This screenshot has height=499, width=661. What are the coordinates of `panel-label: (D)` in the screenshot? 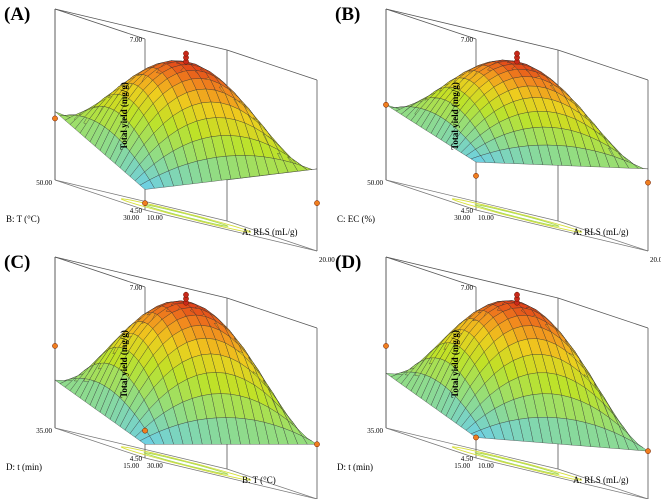 It's located at (348, 262).